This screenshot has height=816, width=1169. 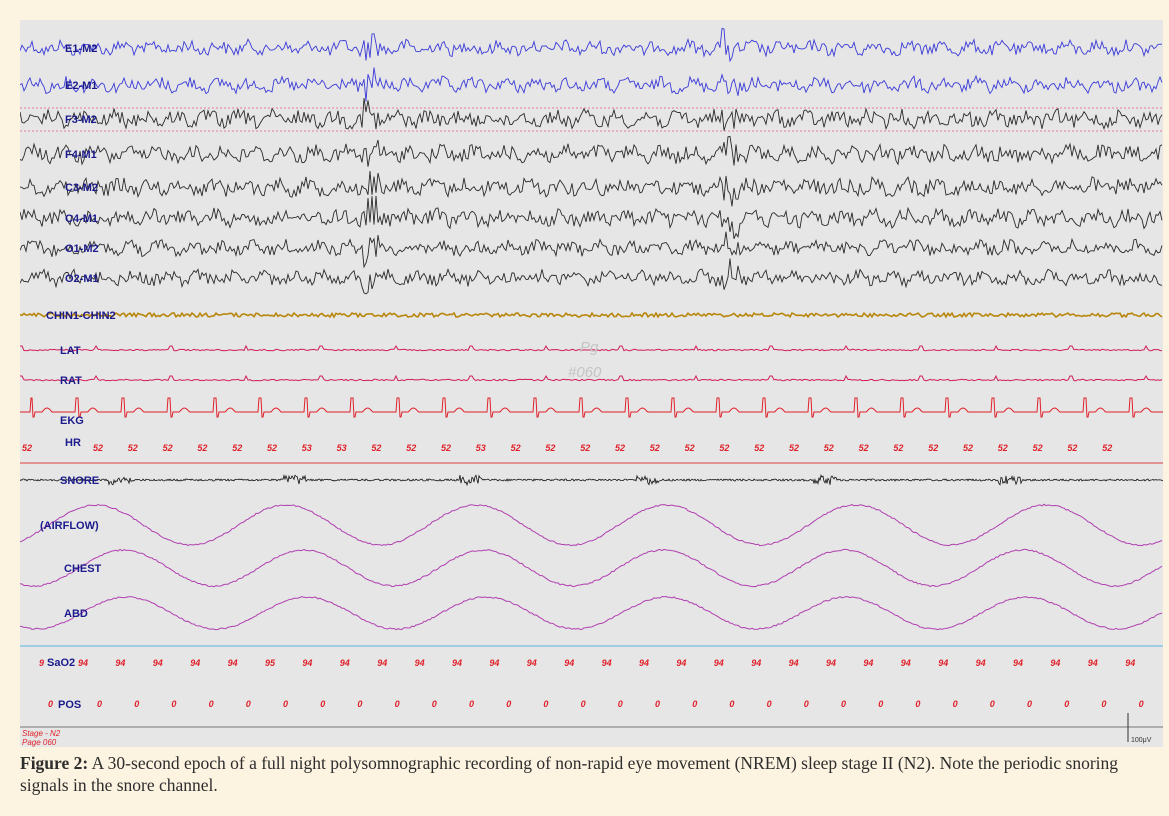 What do you see at coordinates (591, 407) in the screenshot?
I see `ekg-trace` at bounding box center [591, 407].